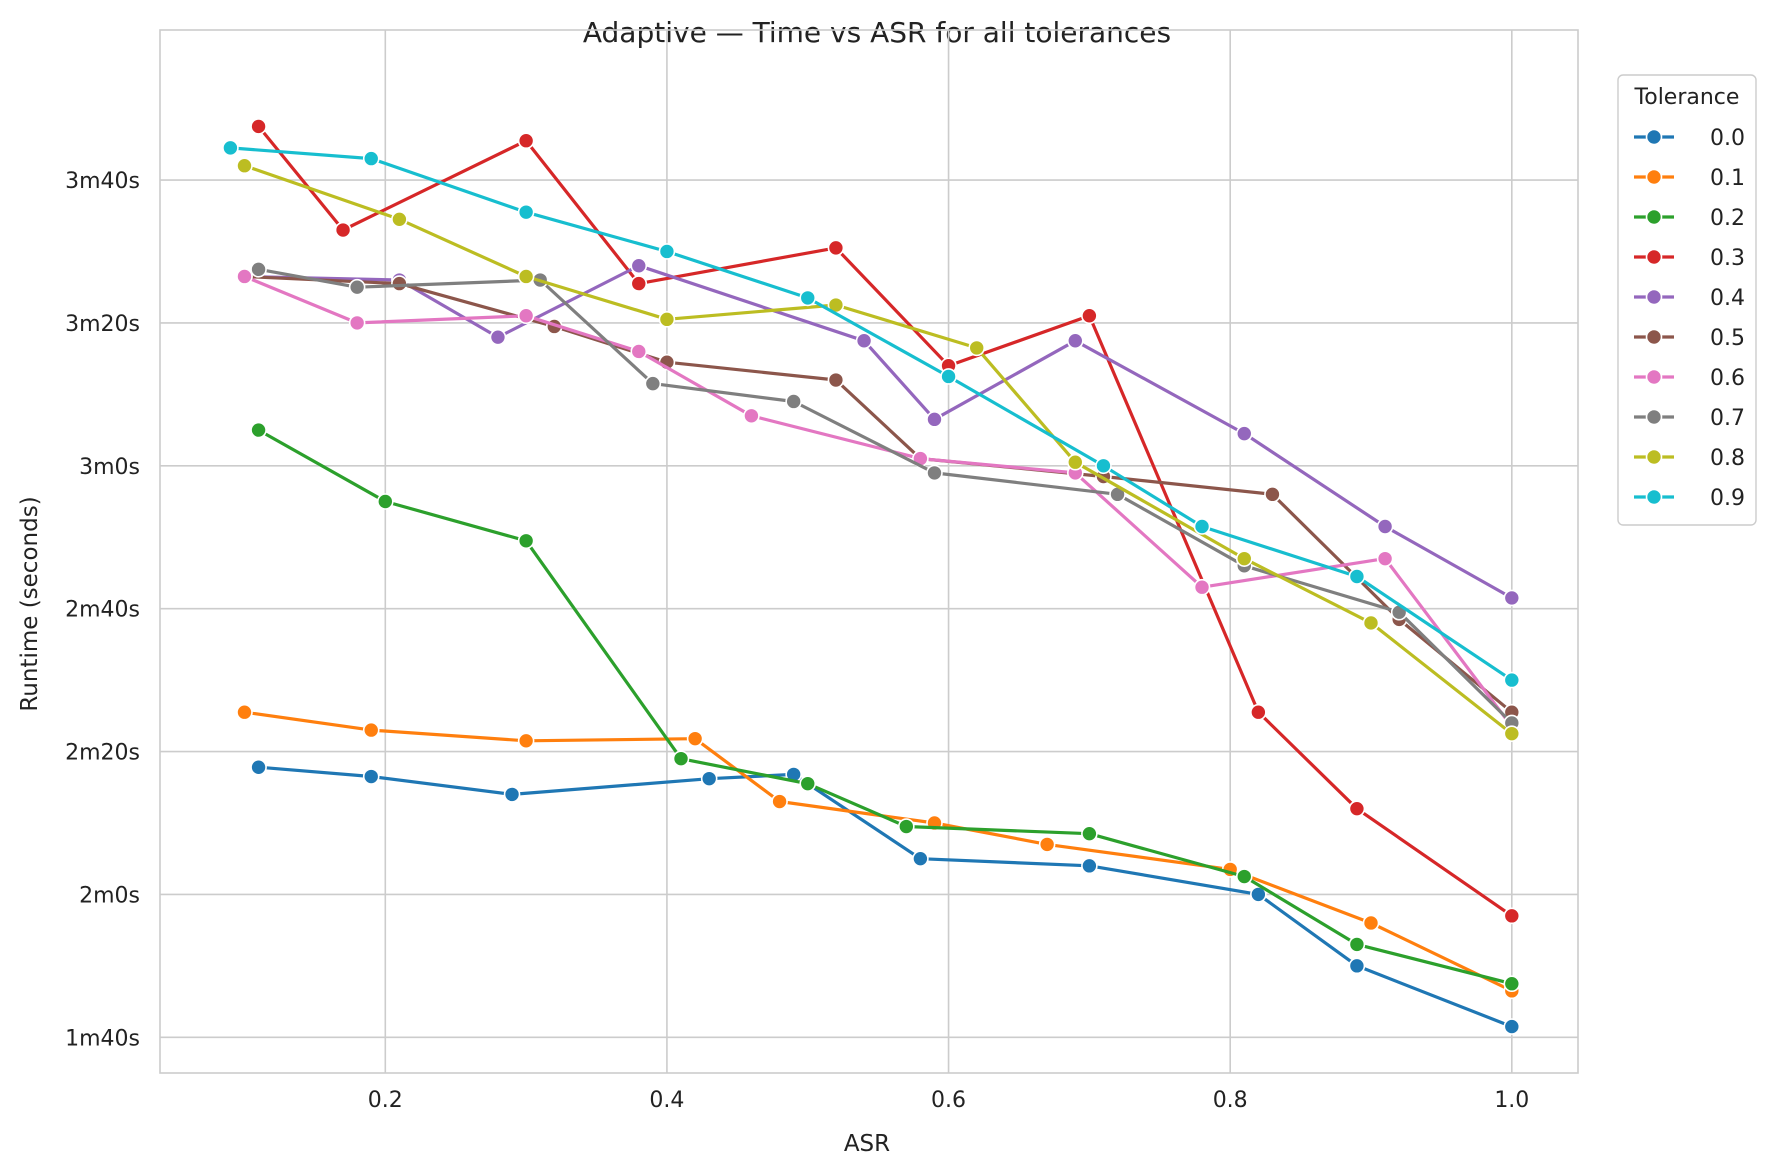  I want to click on legend-item: 0.0, so click(1689, 138).